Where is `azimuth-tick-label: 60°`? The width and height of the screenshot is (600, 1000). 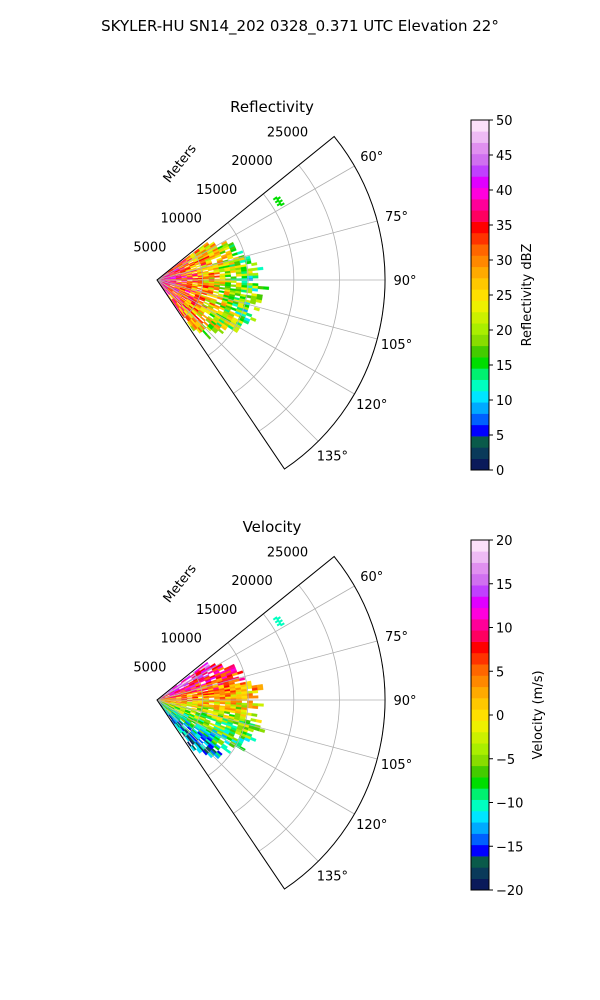
azimuth-tick-label: 60° is located at coordinates (371, 157).